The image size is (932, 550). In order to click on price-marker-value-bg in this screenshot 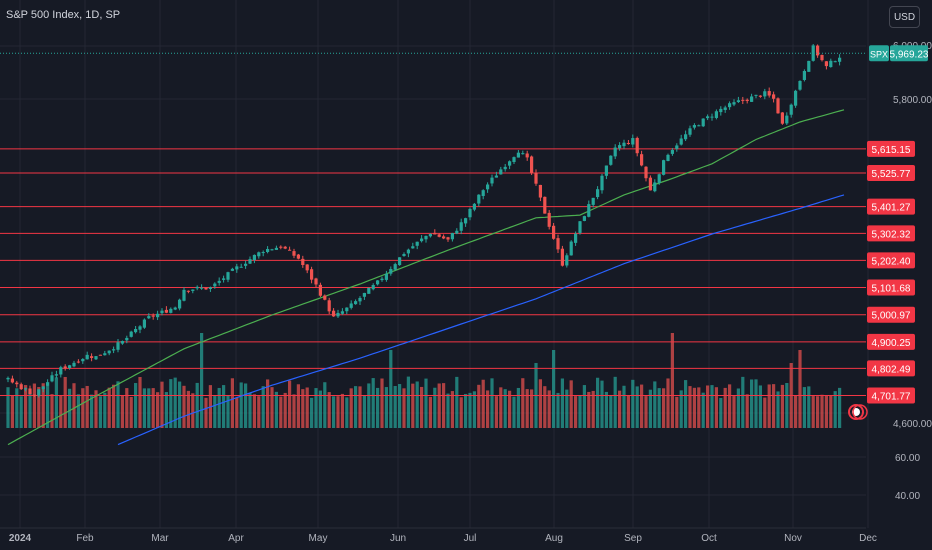, I will do `click(909, 53)`.